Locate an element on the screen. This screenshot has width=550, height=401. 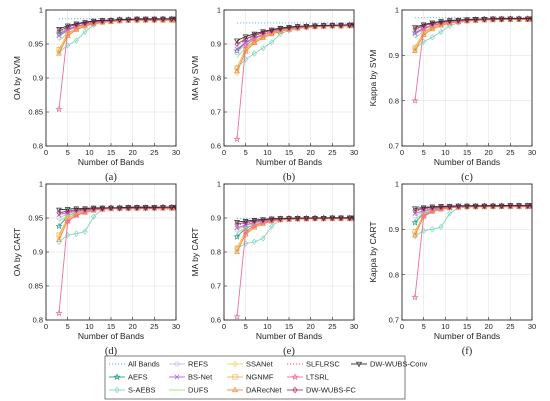
y-tick-label: 0.6 is located at coordinates (216, 320).